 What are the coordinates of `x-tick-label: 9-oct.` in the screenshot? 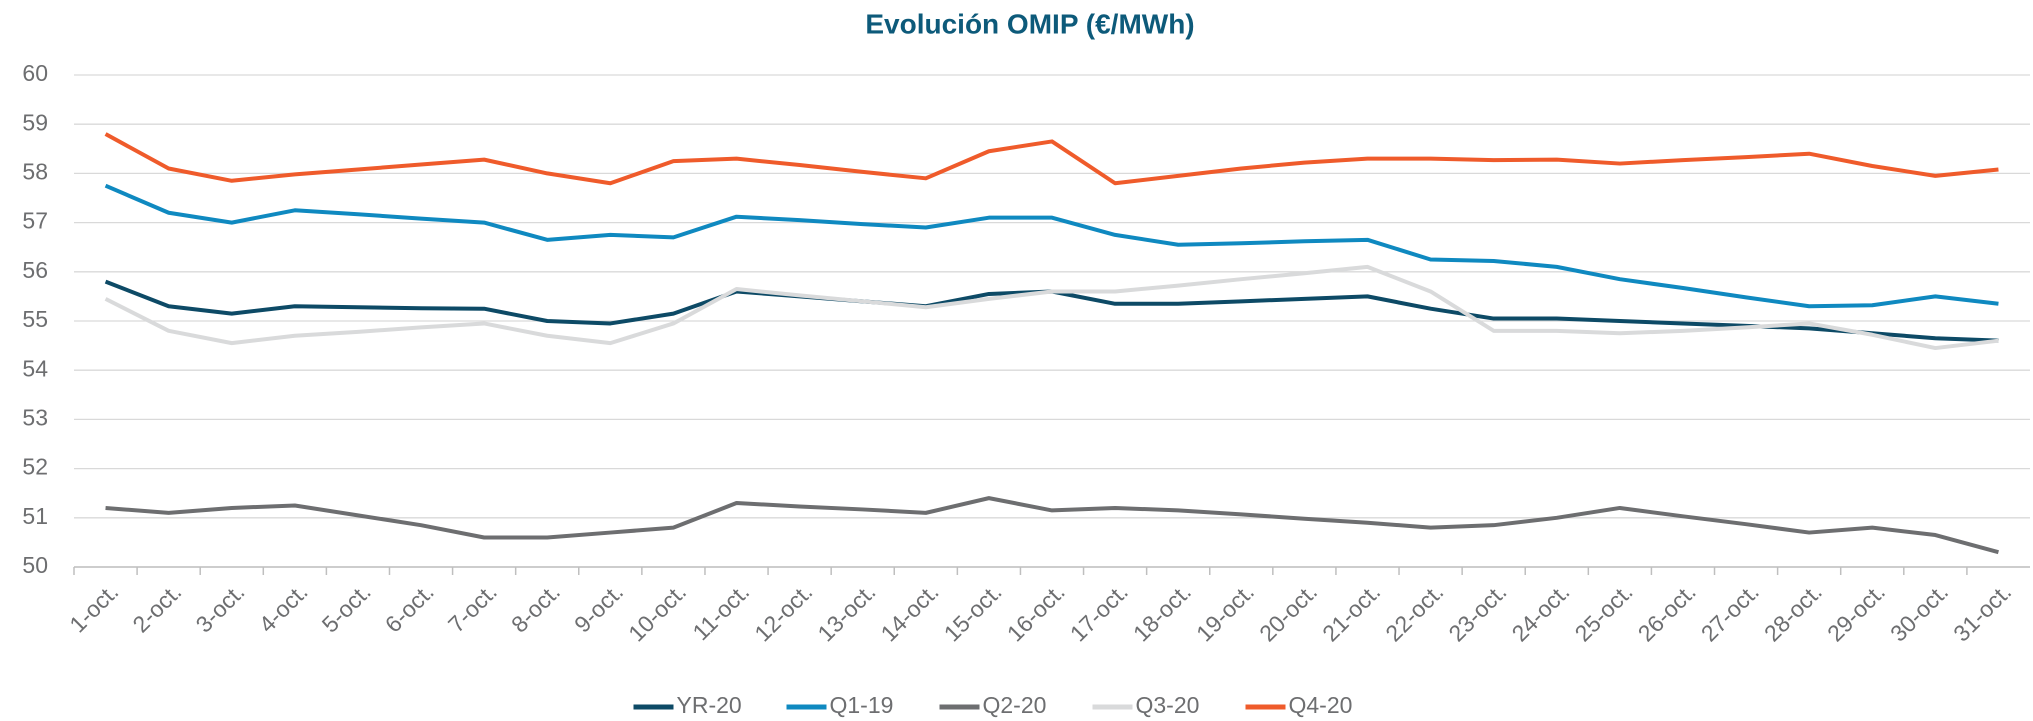 It's located at (598, 607).